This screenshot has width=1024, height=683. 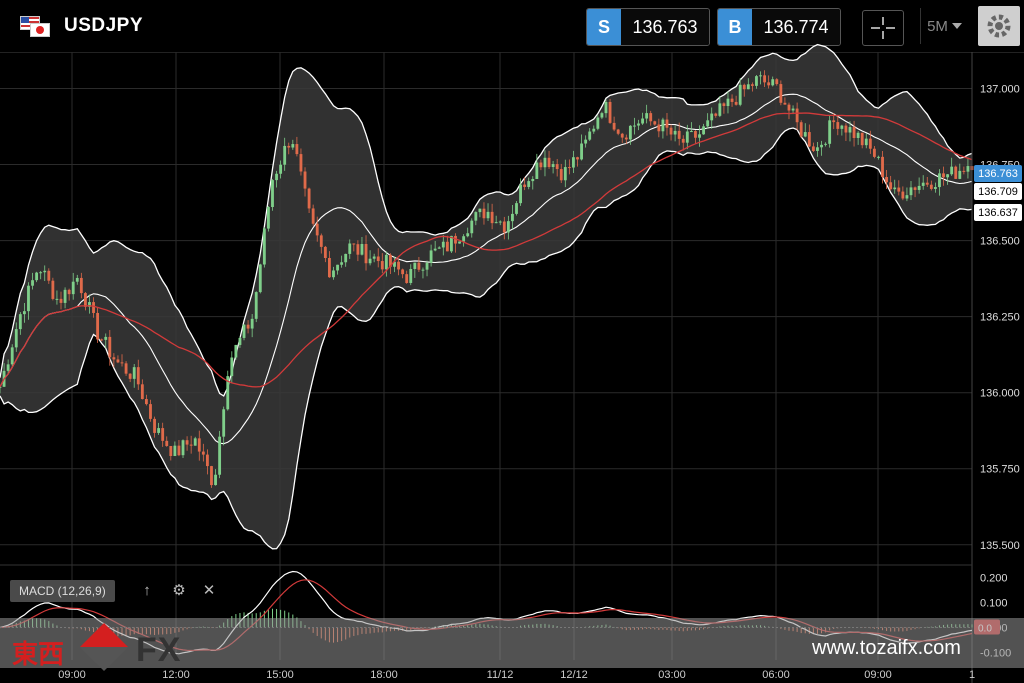 What do you see at coordinates (1000, 242) in the screenshot?
I see `price-tick-label: 136.500` at bounding box center [1000, 242].